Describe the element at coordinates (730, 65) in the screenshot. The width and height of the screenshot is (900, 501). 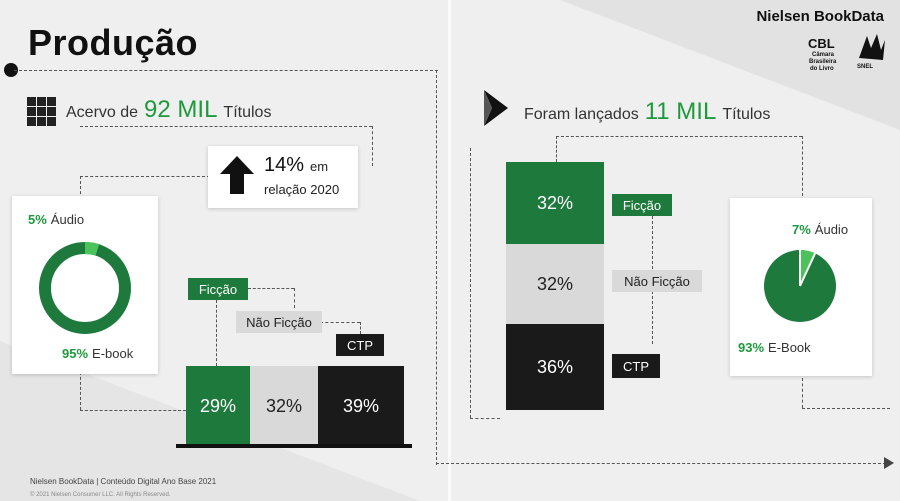
I see `background-shape-top` at that location.